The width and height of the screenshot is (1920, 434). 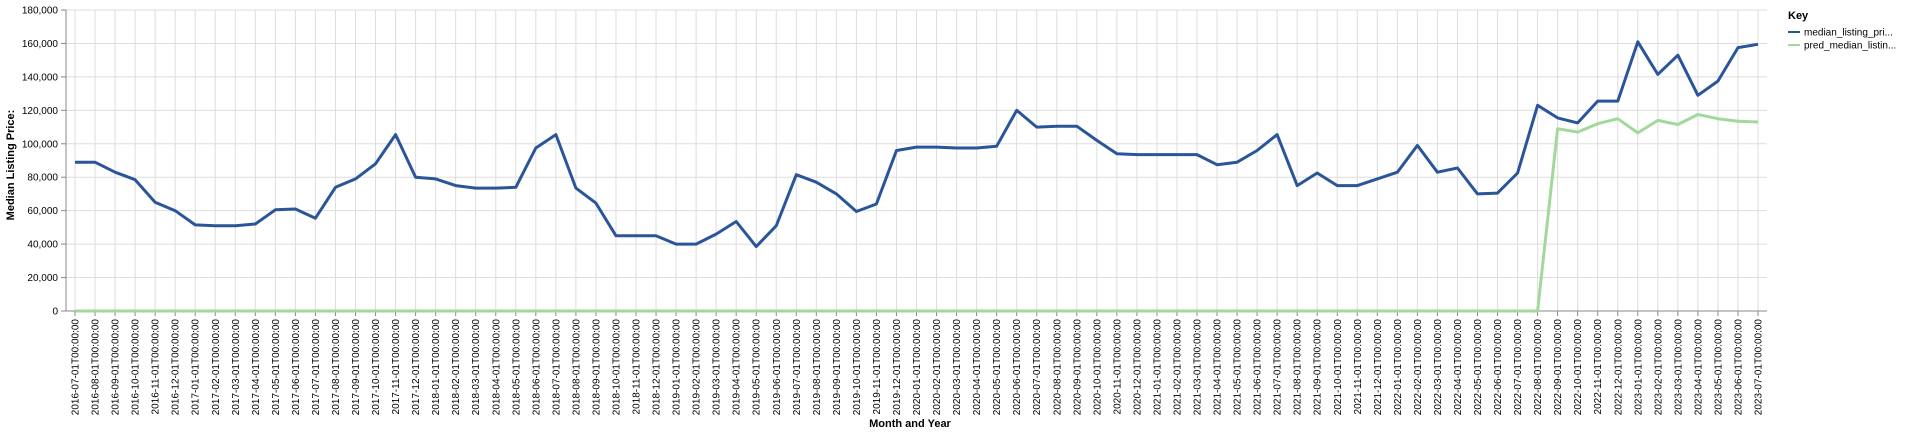 What do you see at coordinates (40, 111) in the screenshot?
I see `y-tick-label: 120,000` at bounding box center [40, 111].